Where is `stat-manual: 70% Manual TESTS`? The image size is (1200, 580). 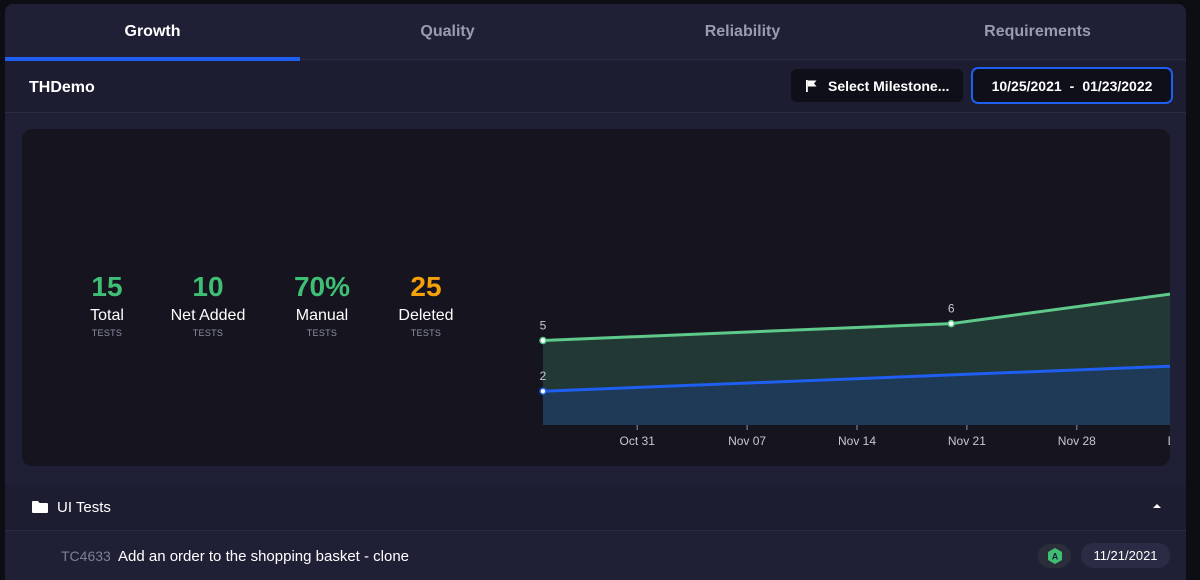 stat-manual: 70% Manual TESTS is located at coordinates (322, 304).